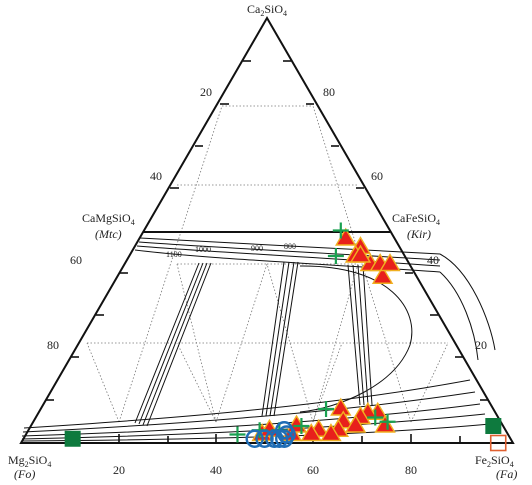 This screenshot has height=485, width=532. Describe the element at coordinates (433, 260) in the screenshot. I see `right-tick-label: 40` at that location.